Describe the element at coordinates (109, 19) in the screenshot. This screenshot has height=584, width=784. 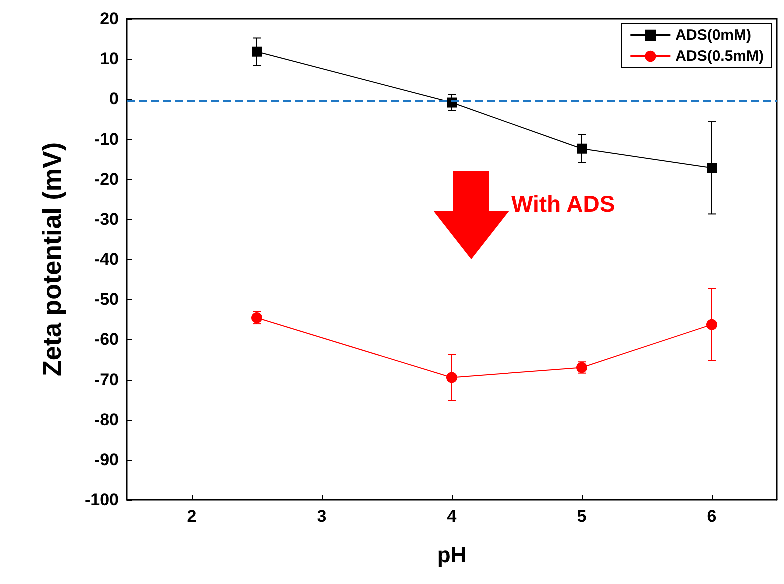
I see `y-tick-label: 20` at that location.